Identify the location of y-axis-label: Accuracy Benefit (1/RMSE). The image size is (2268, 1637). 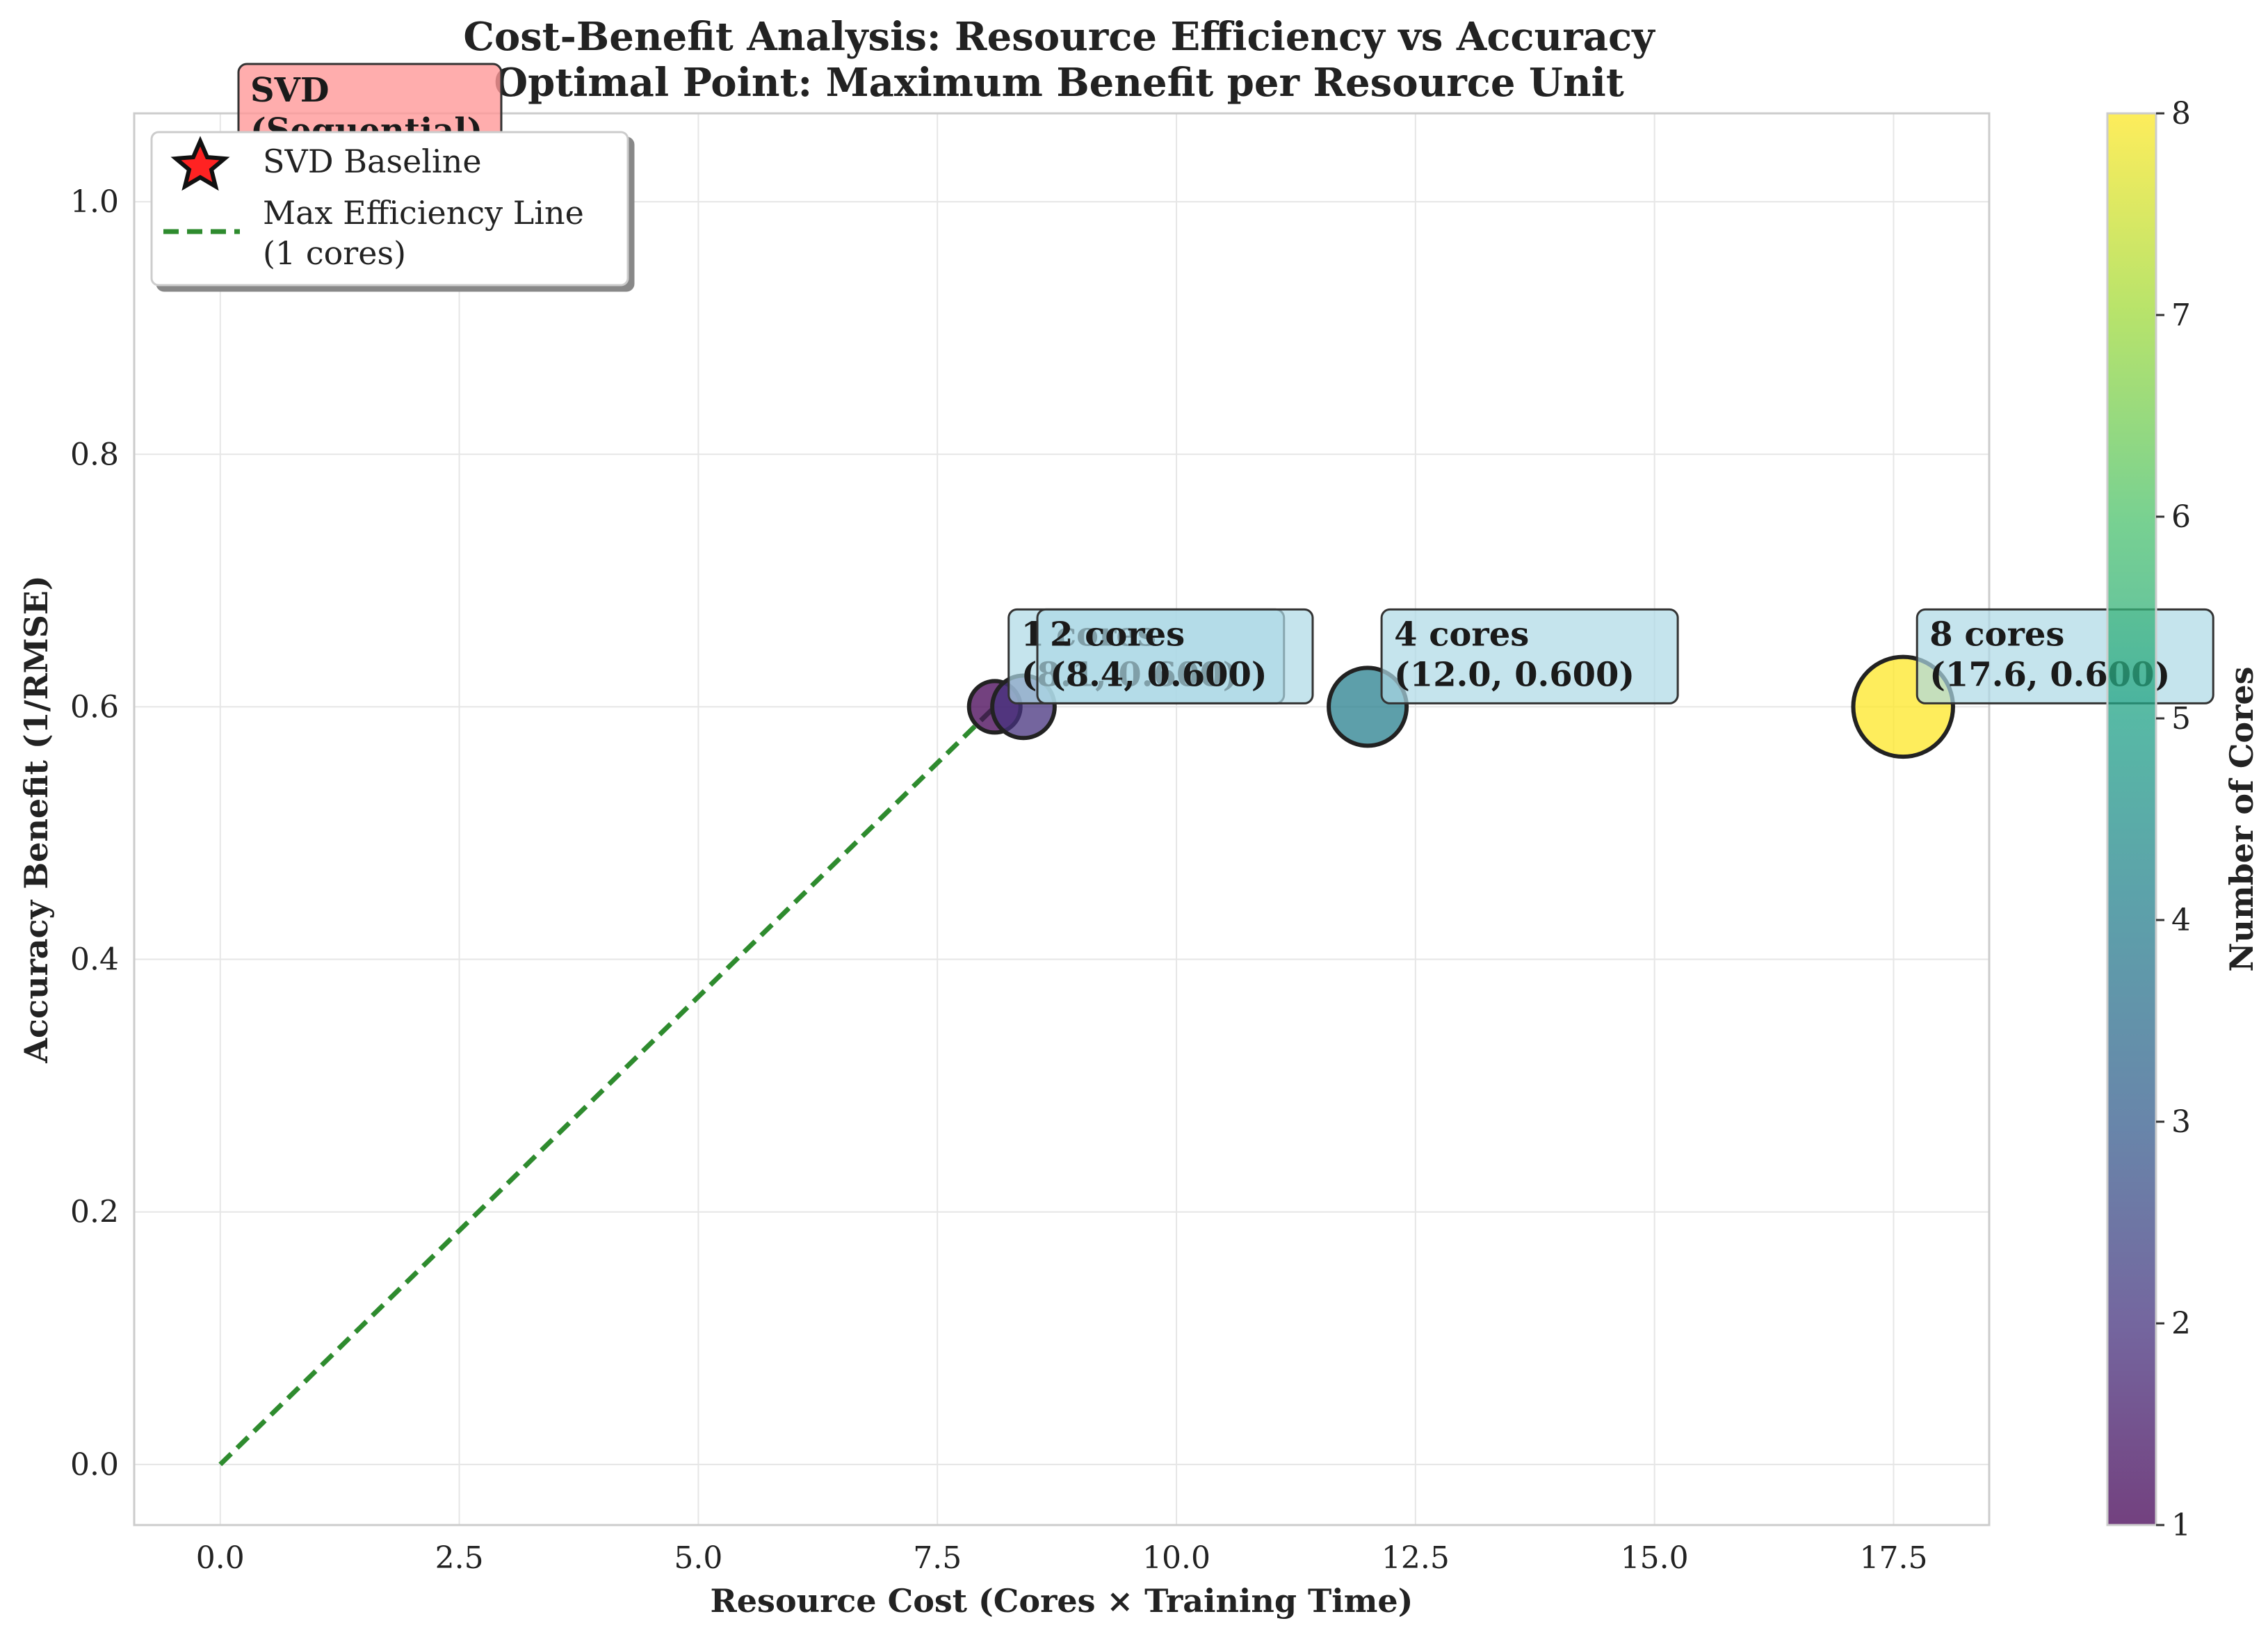
(36, 819).